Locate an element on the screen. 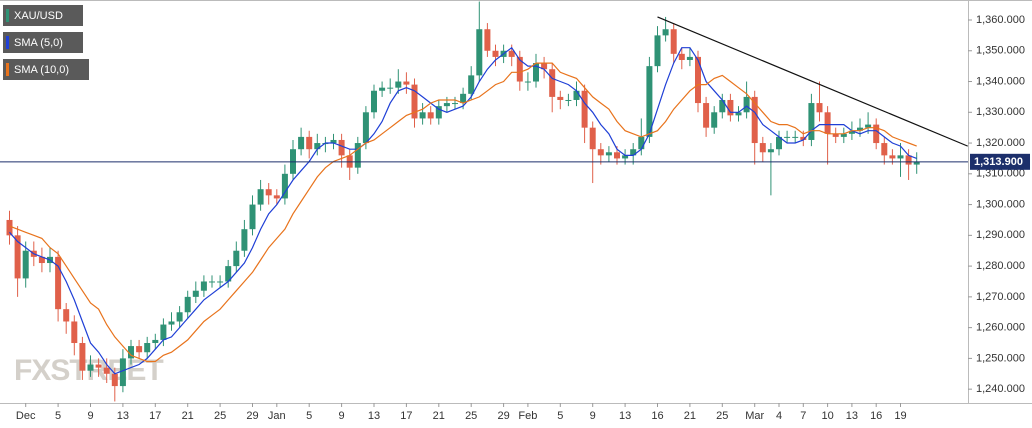  y-tick-label: 1,280.000 is located at coordinates (1000, 266).